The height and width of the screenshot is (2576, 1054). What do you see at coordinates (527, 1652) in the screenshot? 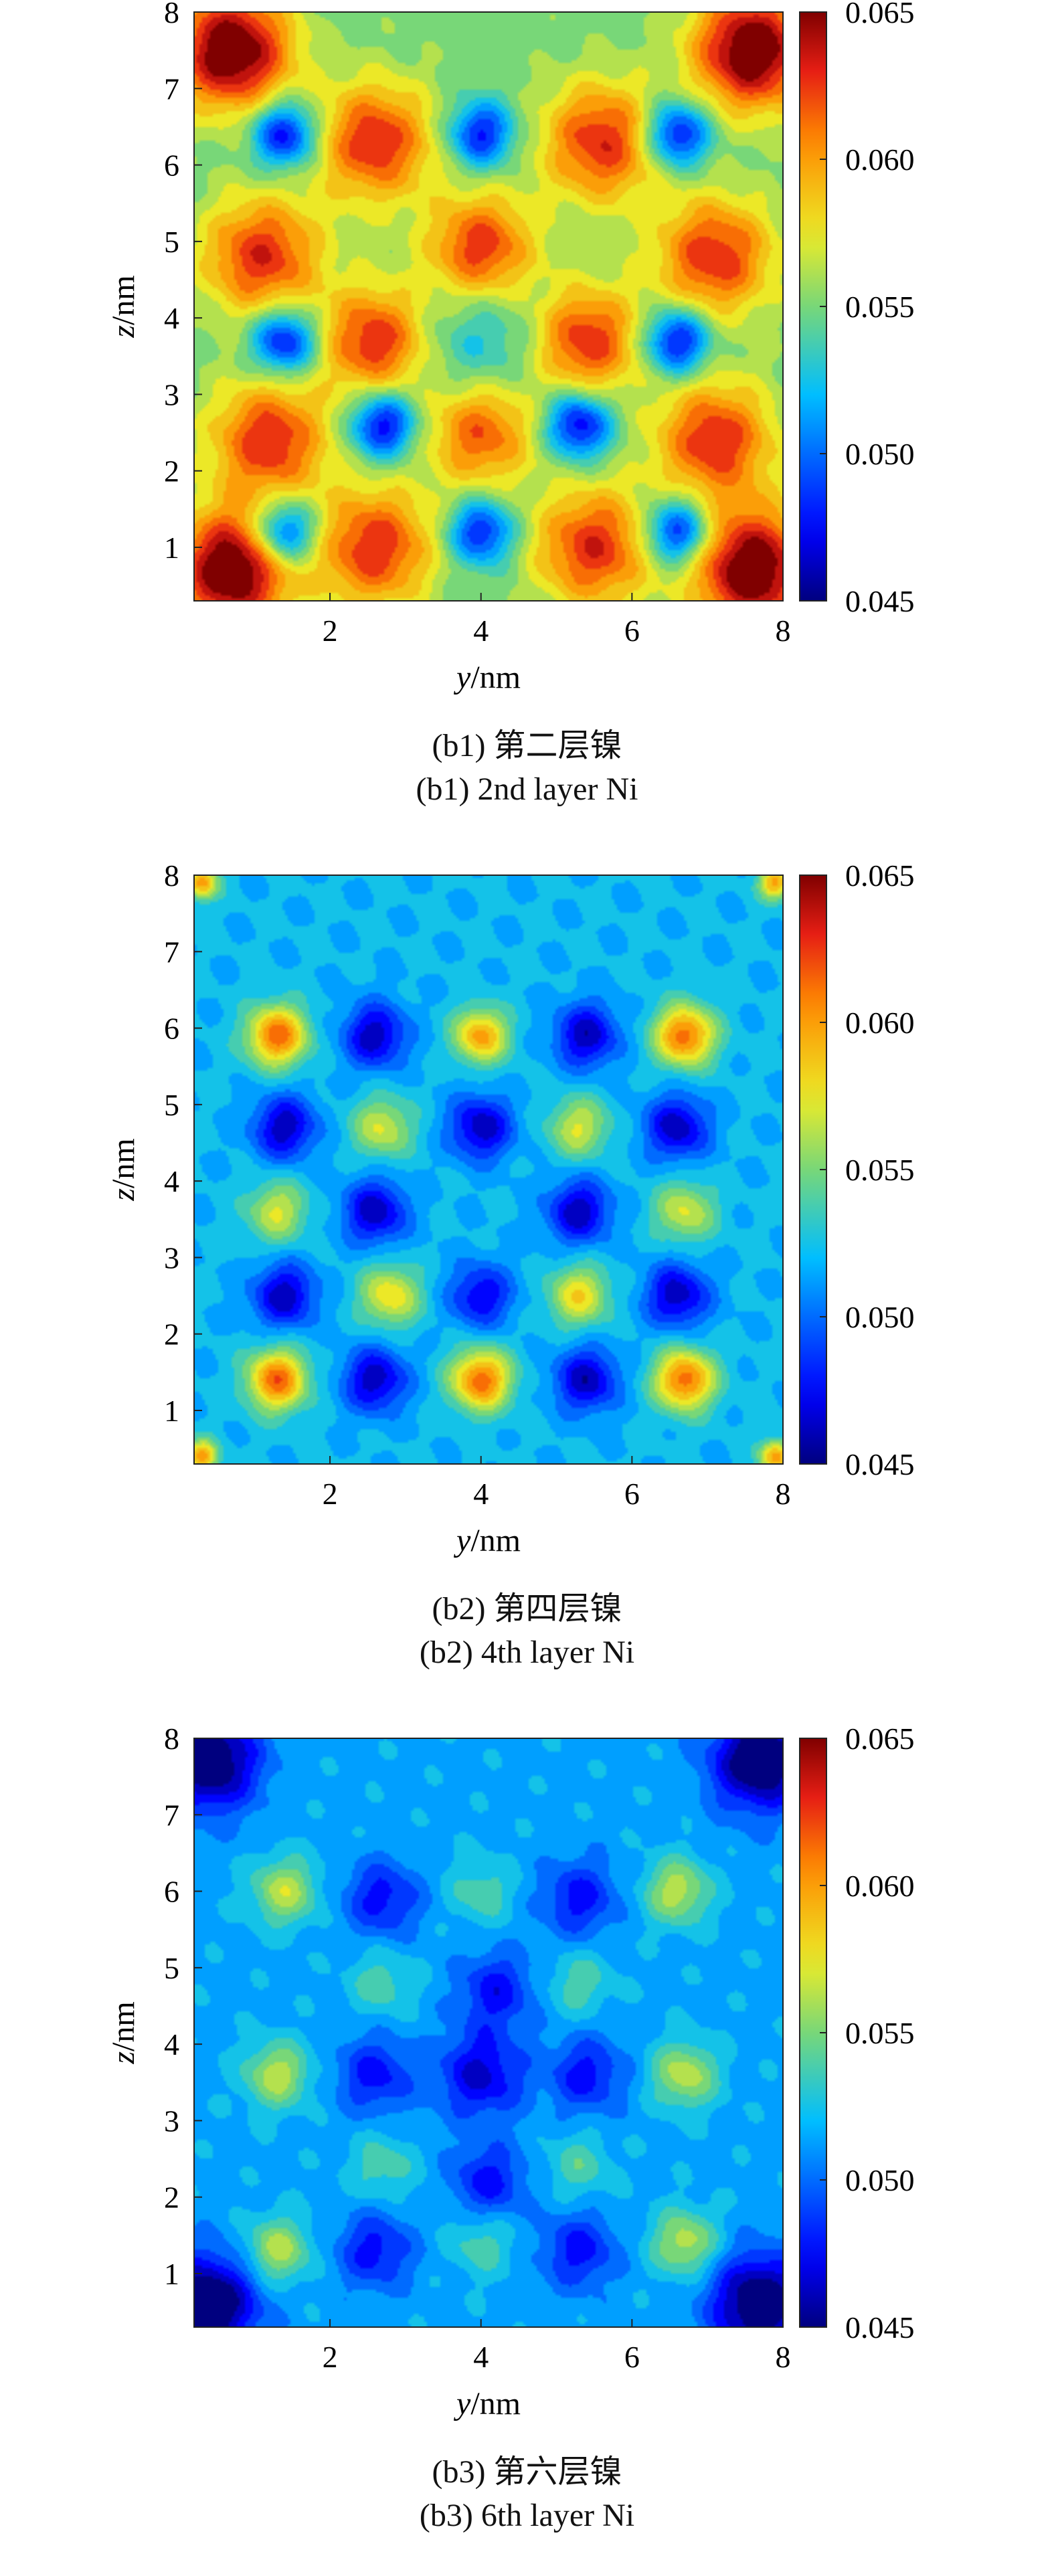
I see `caption-en-b2: (b2) 4th layer Ni` at bounding box center [527, 1652].